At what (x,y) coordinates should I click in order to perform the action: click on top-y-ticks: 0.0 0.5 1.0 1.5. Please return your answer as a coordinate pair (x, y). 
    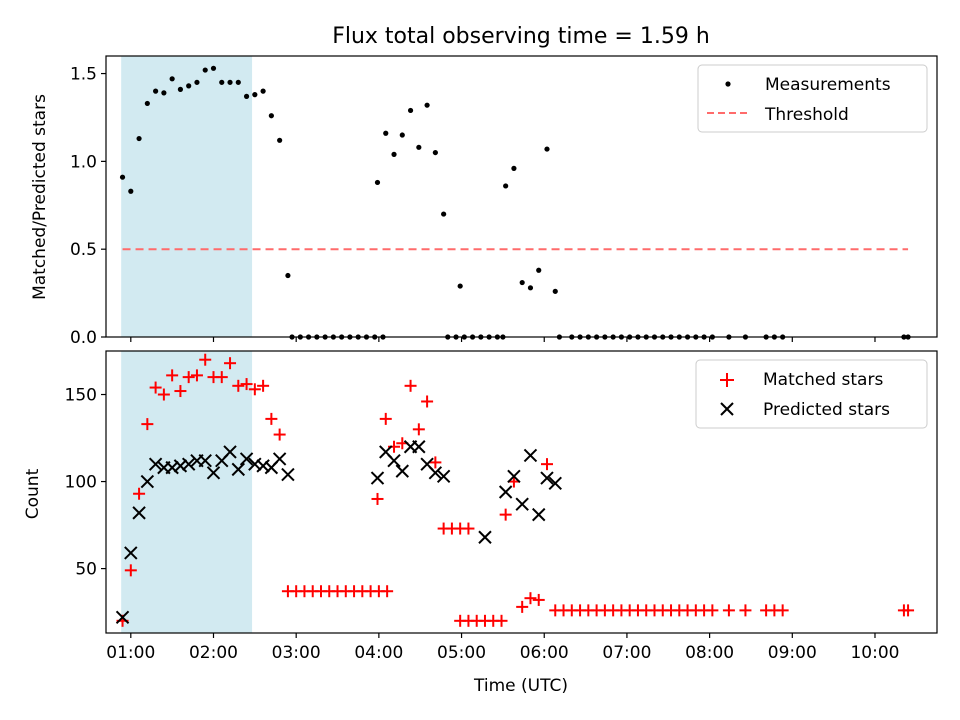
    Looking at the image, I should click on (88, 206).